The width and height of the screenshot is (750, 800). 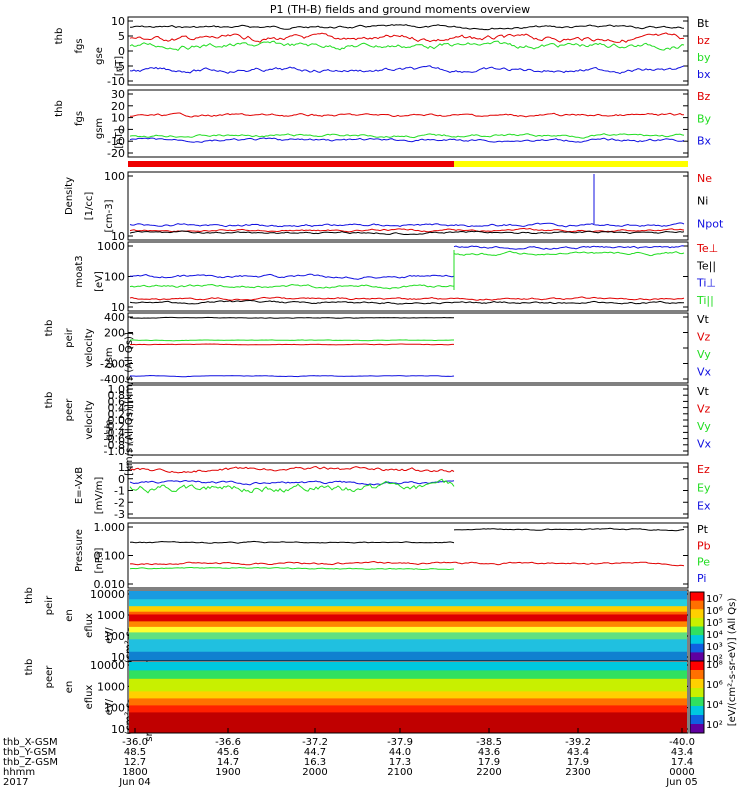 What do you see at coordinates (408, 626) in the screenshot?
I see `spectrogram-ions` at bounding box center [408, 626].